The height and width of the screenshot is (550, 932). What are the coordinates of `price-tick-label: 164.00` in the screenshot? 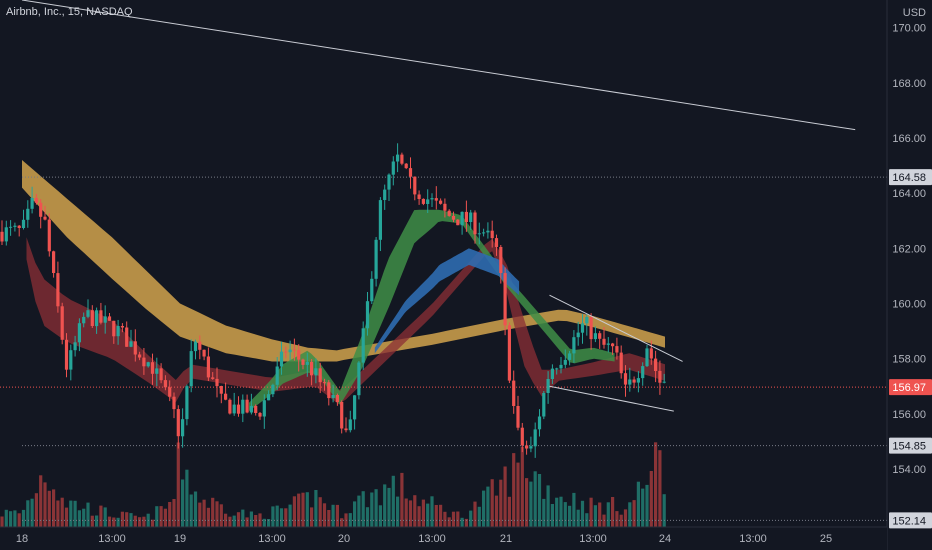 It's located at (909, 194).